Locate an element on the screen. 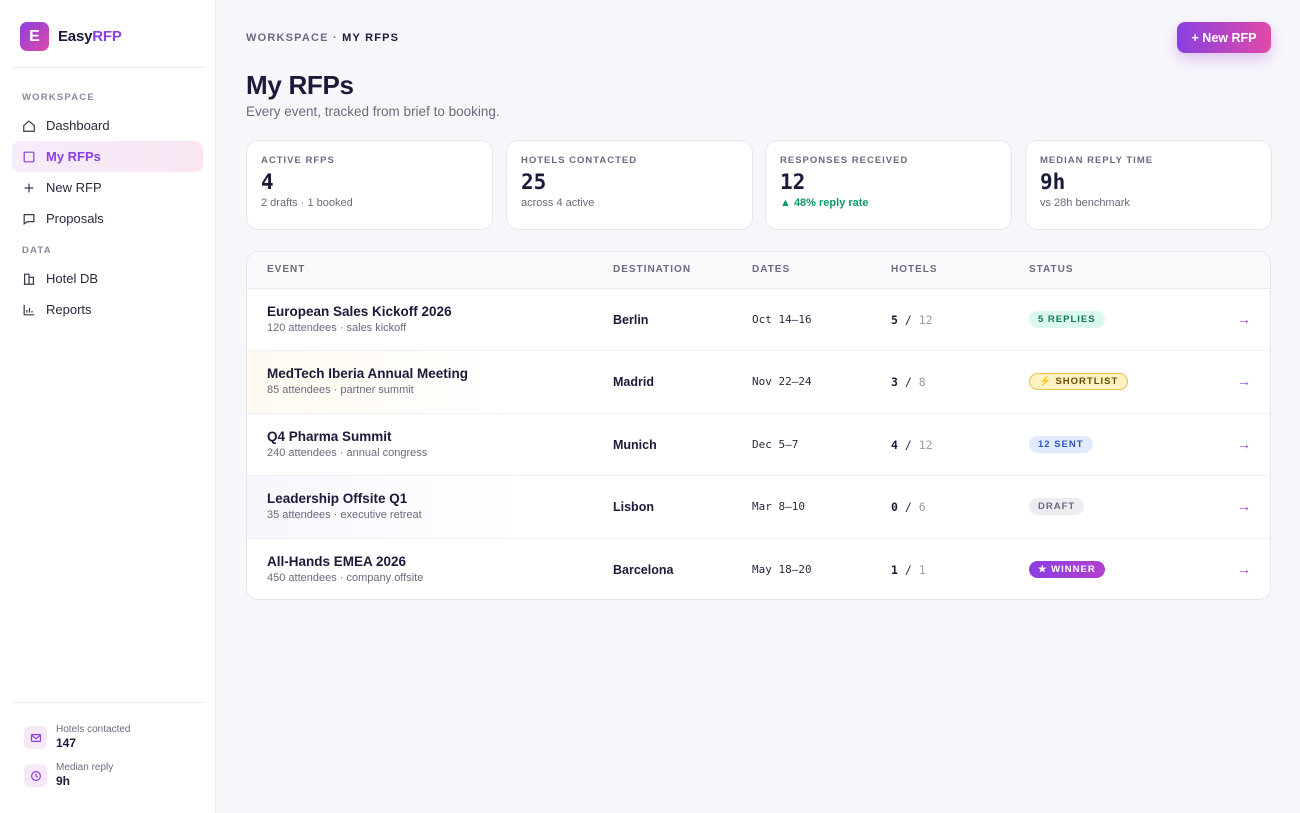 The image size is (1300, 813). sidebar-stat-value: 147 is located at coordinates (66, 743).